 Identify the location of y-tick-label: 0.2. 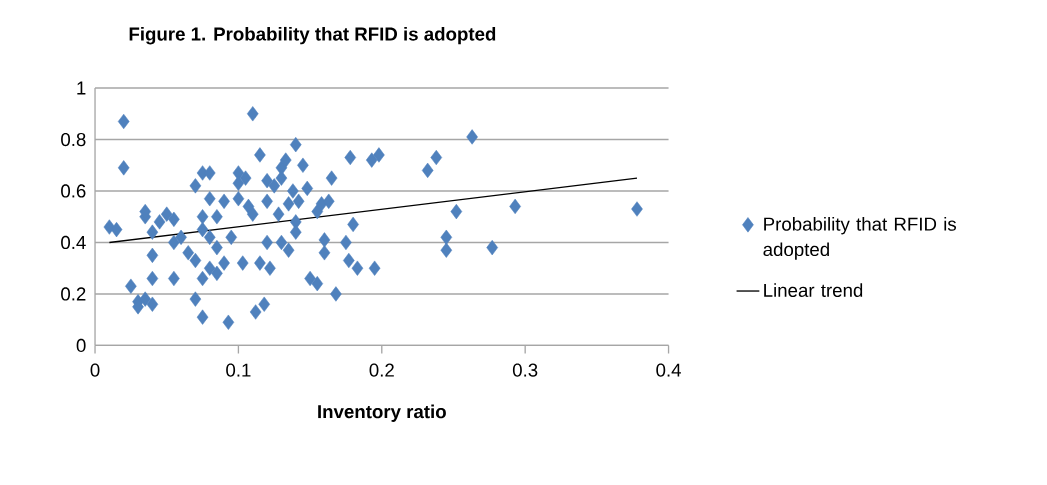
(73, 294).